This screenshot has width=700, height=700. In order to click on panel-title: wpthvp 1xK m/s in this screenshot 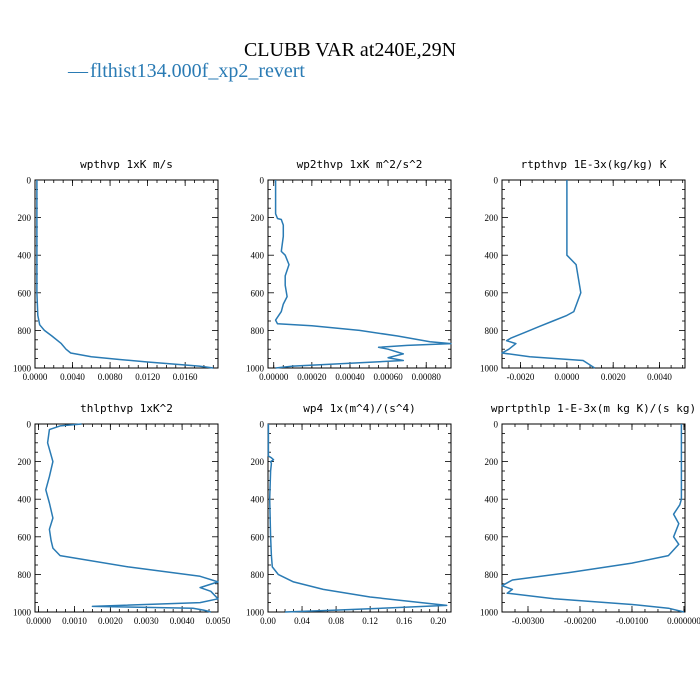, I will do `click(126, 164)`.